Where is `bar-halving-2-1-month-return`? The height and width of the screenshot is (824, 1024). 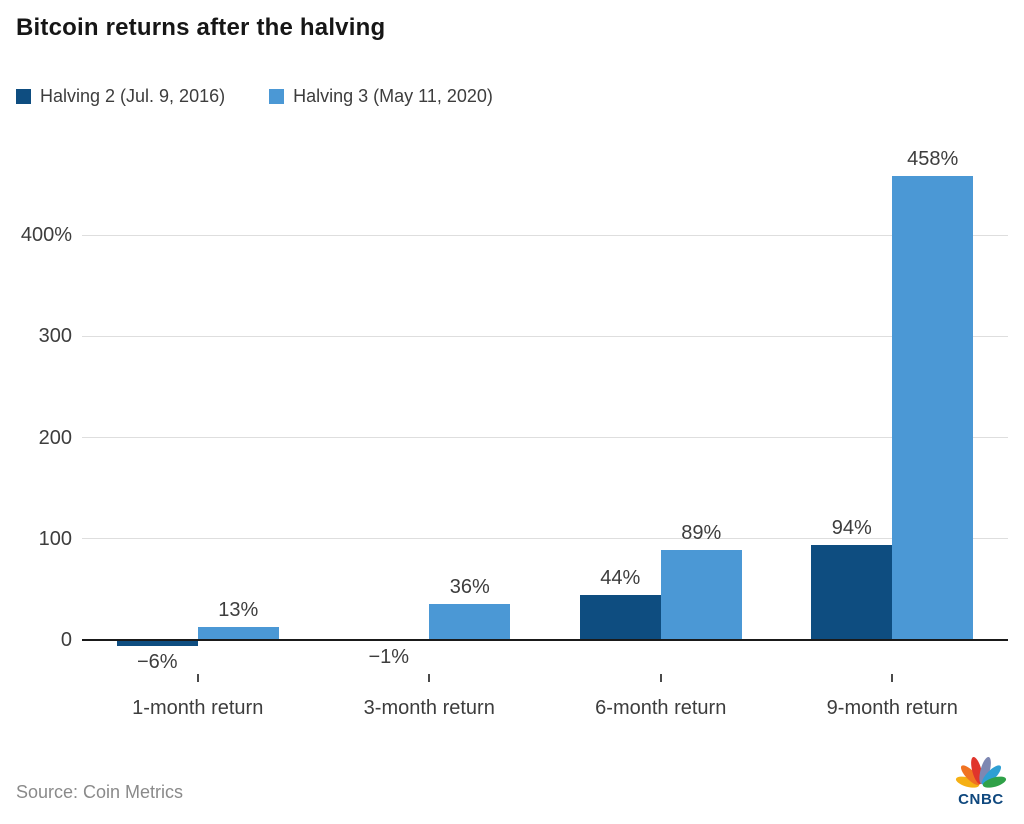 bar-halving-2-1-month-return is located at coordinates (157, 643).